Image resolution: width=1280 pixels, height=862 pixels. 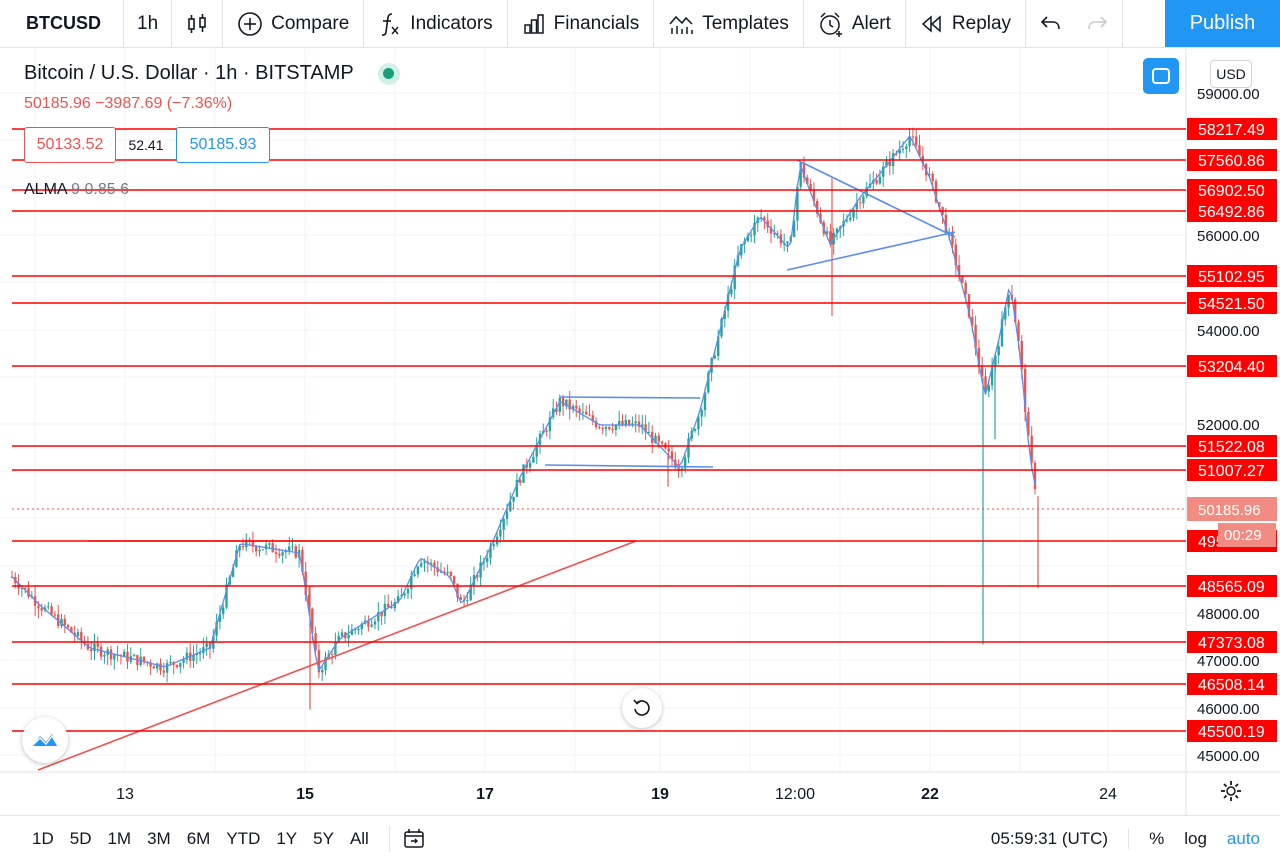 I want to click on percent-toggle: %, so click(x=1157, y=838).